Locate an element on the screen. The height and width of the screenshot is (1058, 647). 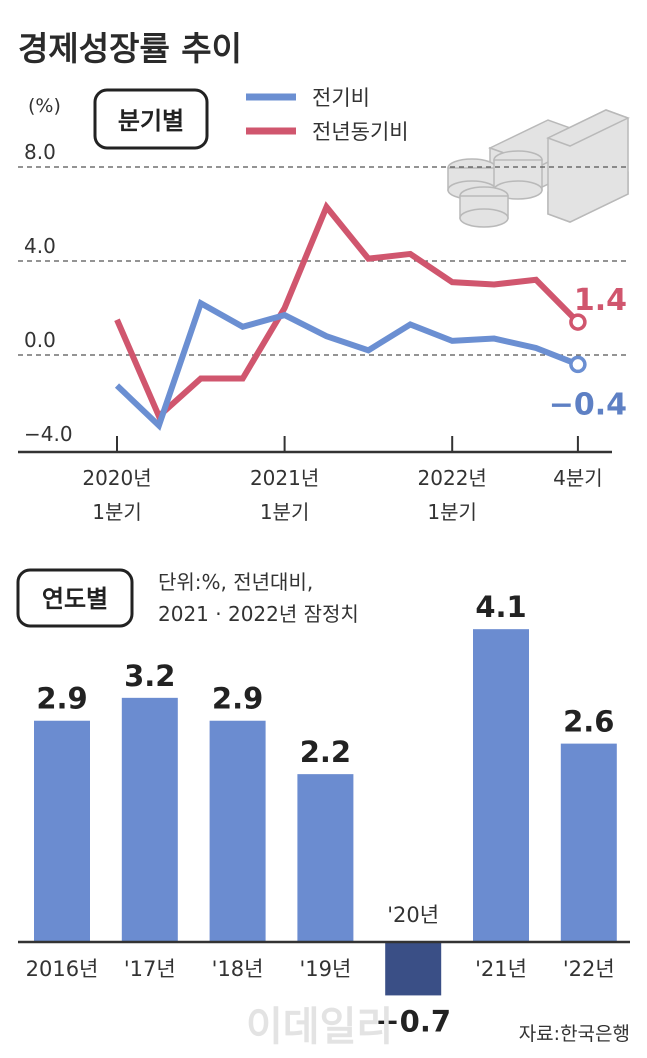
bar-category-label: 2016년 is located at coordinates (62, 969).